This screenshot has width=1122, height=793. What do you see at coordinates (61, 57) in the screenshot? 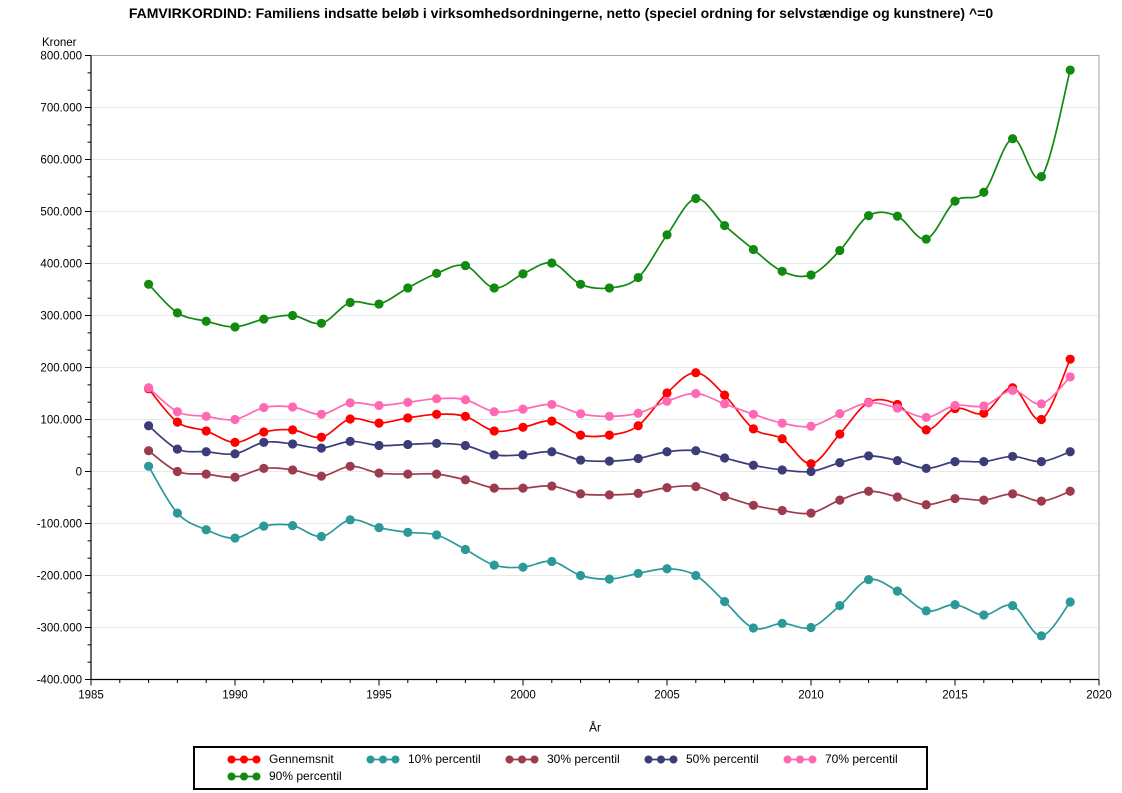
I see `y-tick-label: 800.000` at bounding box center [61, 57].